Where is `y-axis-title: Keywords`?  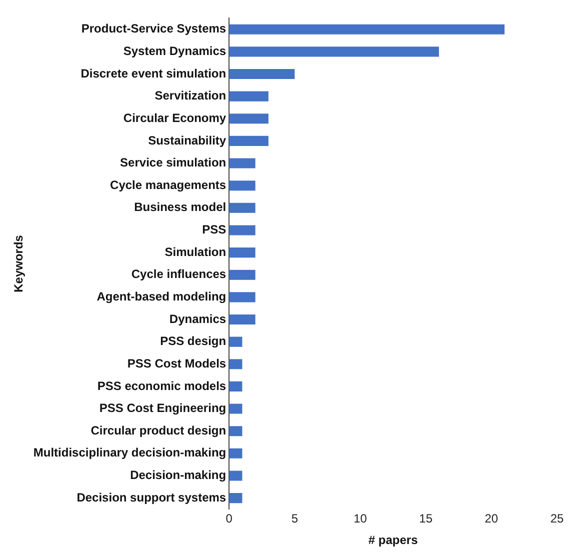
y-axis-title: Keywords is located at coordinates (19, 263).